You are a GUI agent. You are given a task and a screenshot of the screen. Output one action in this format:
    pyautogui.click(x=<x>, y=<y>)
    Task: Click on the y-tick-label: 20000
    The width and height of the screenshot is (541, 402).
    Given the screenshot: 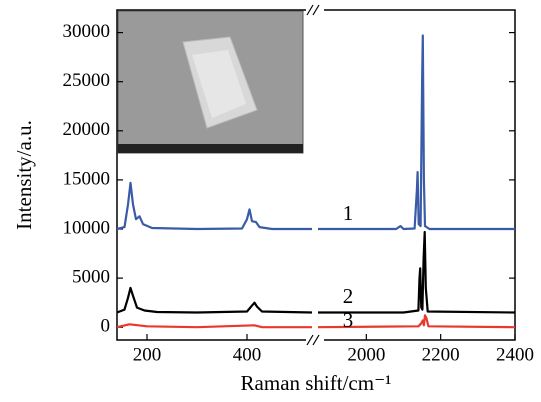 What is the action you would take?
    pyautogui.click(x=87, y=129)
    